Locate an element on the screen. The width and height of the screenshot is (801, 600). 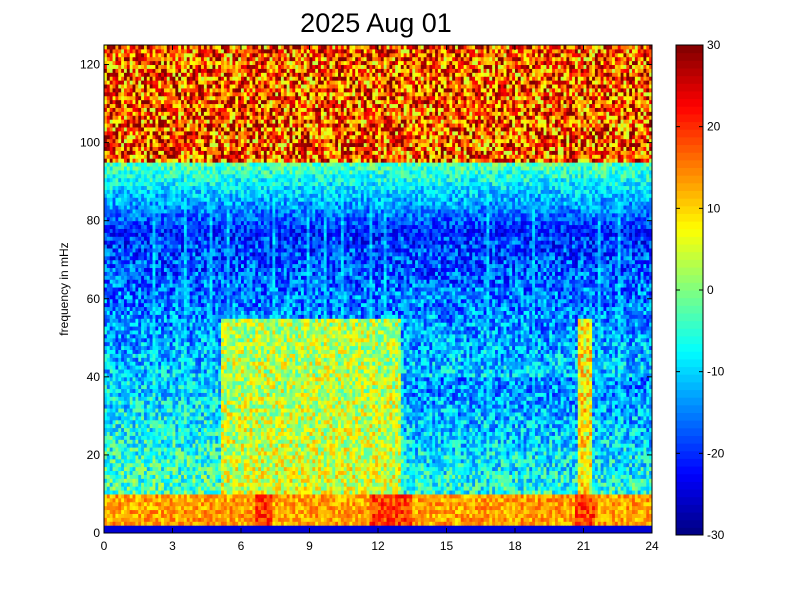
y-tick-label: 20 is located at coordinates (94, 455).